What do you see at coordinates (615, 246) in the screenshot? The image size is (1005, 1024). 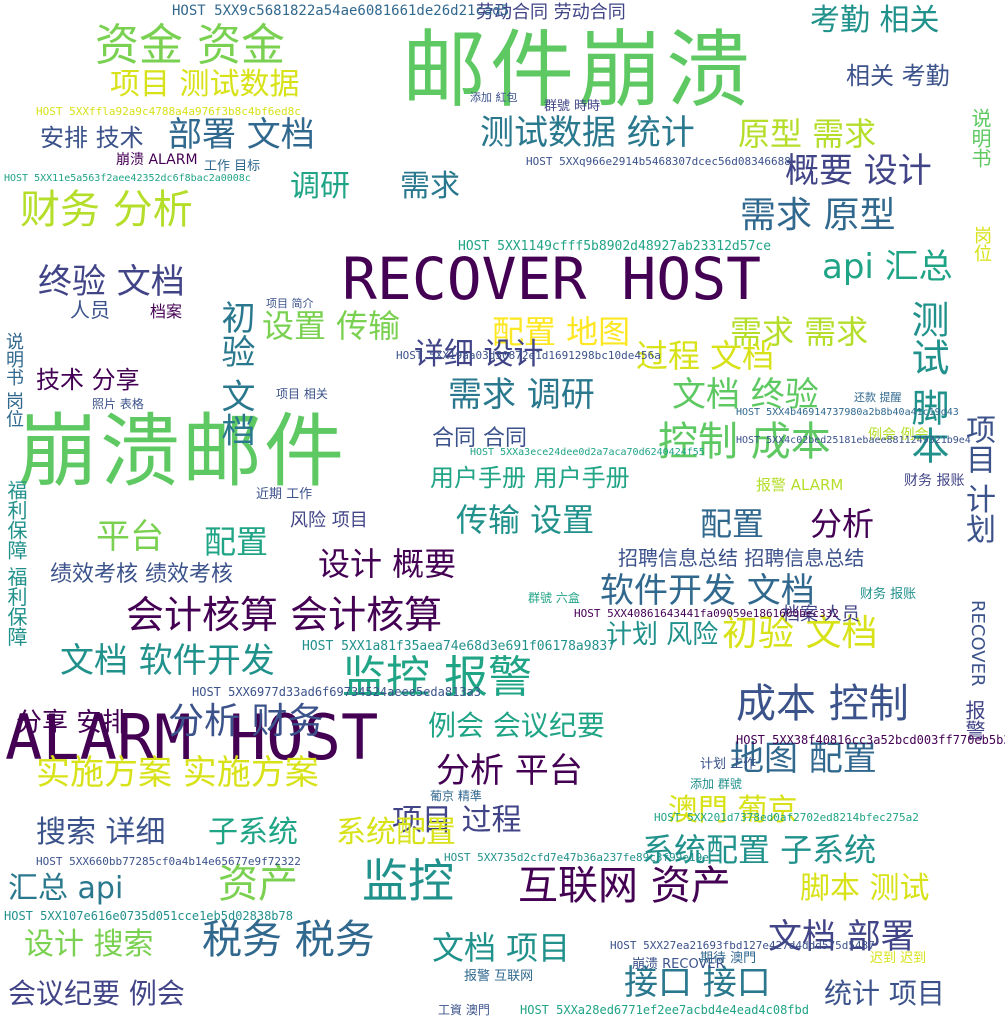 I see `host-label: HOST 5XX1149cfff5b8902d48927ab23312d57ce` at bounding box center [615, 246].